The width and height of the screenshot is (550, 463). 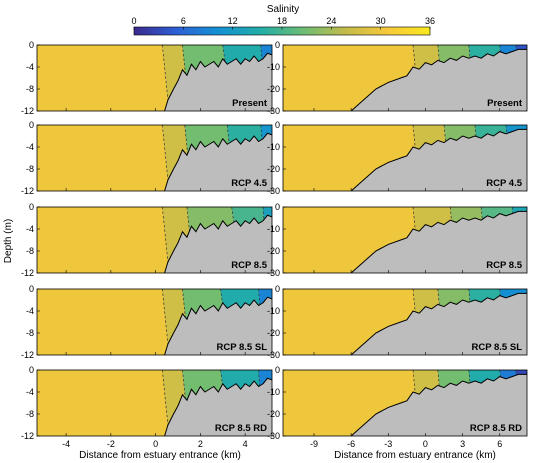 What do you see at coordinates (331, 21) in the screenshot?
I see `colorbar-tick-label: 24` at bounding box center [331, 21].